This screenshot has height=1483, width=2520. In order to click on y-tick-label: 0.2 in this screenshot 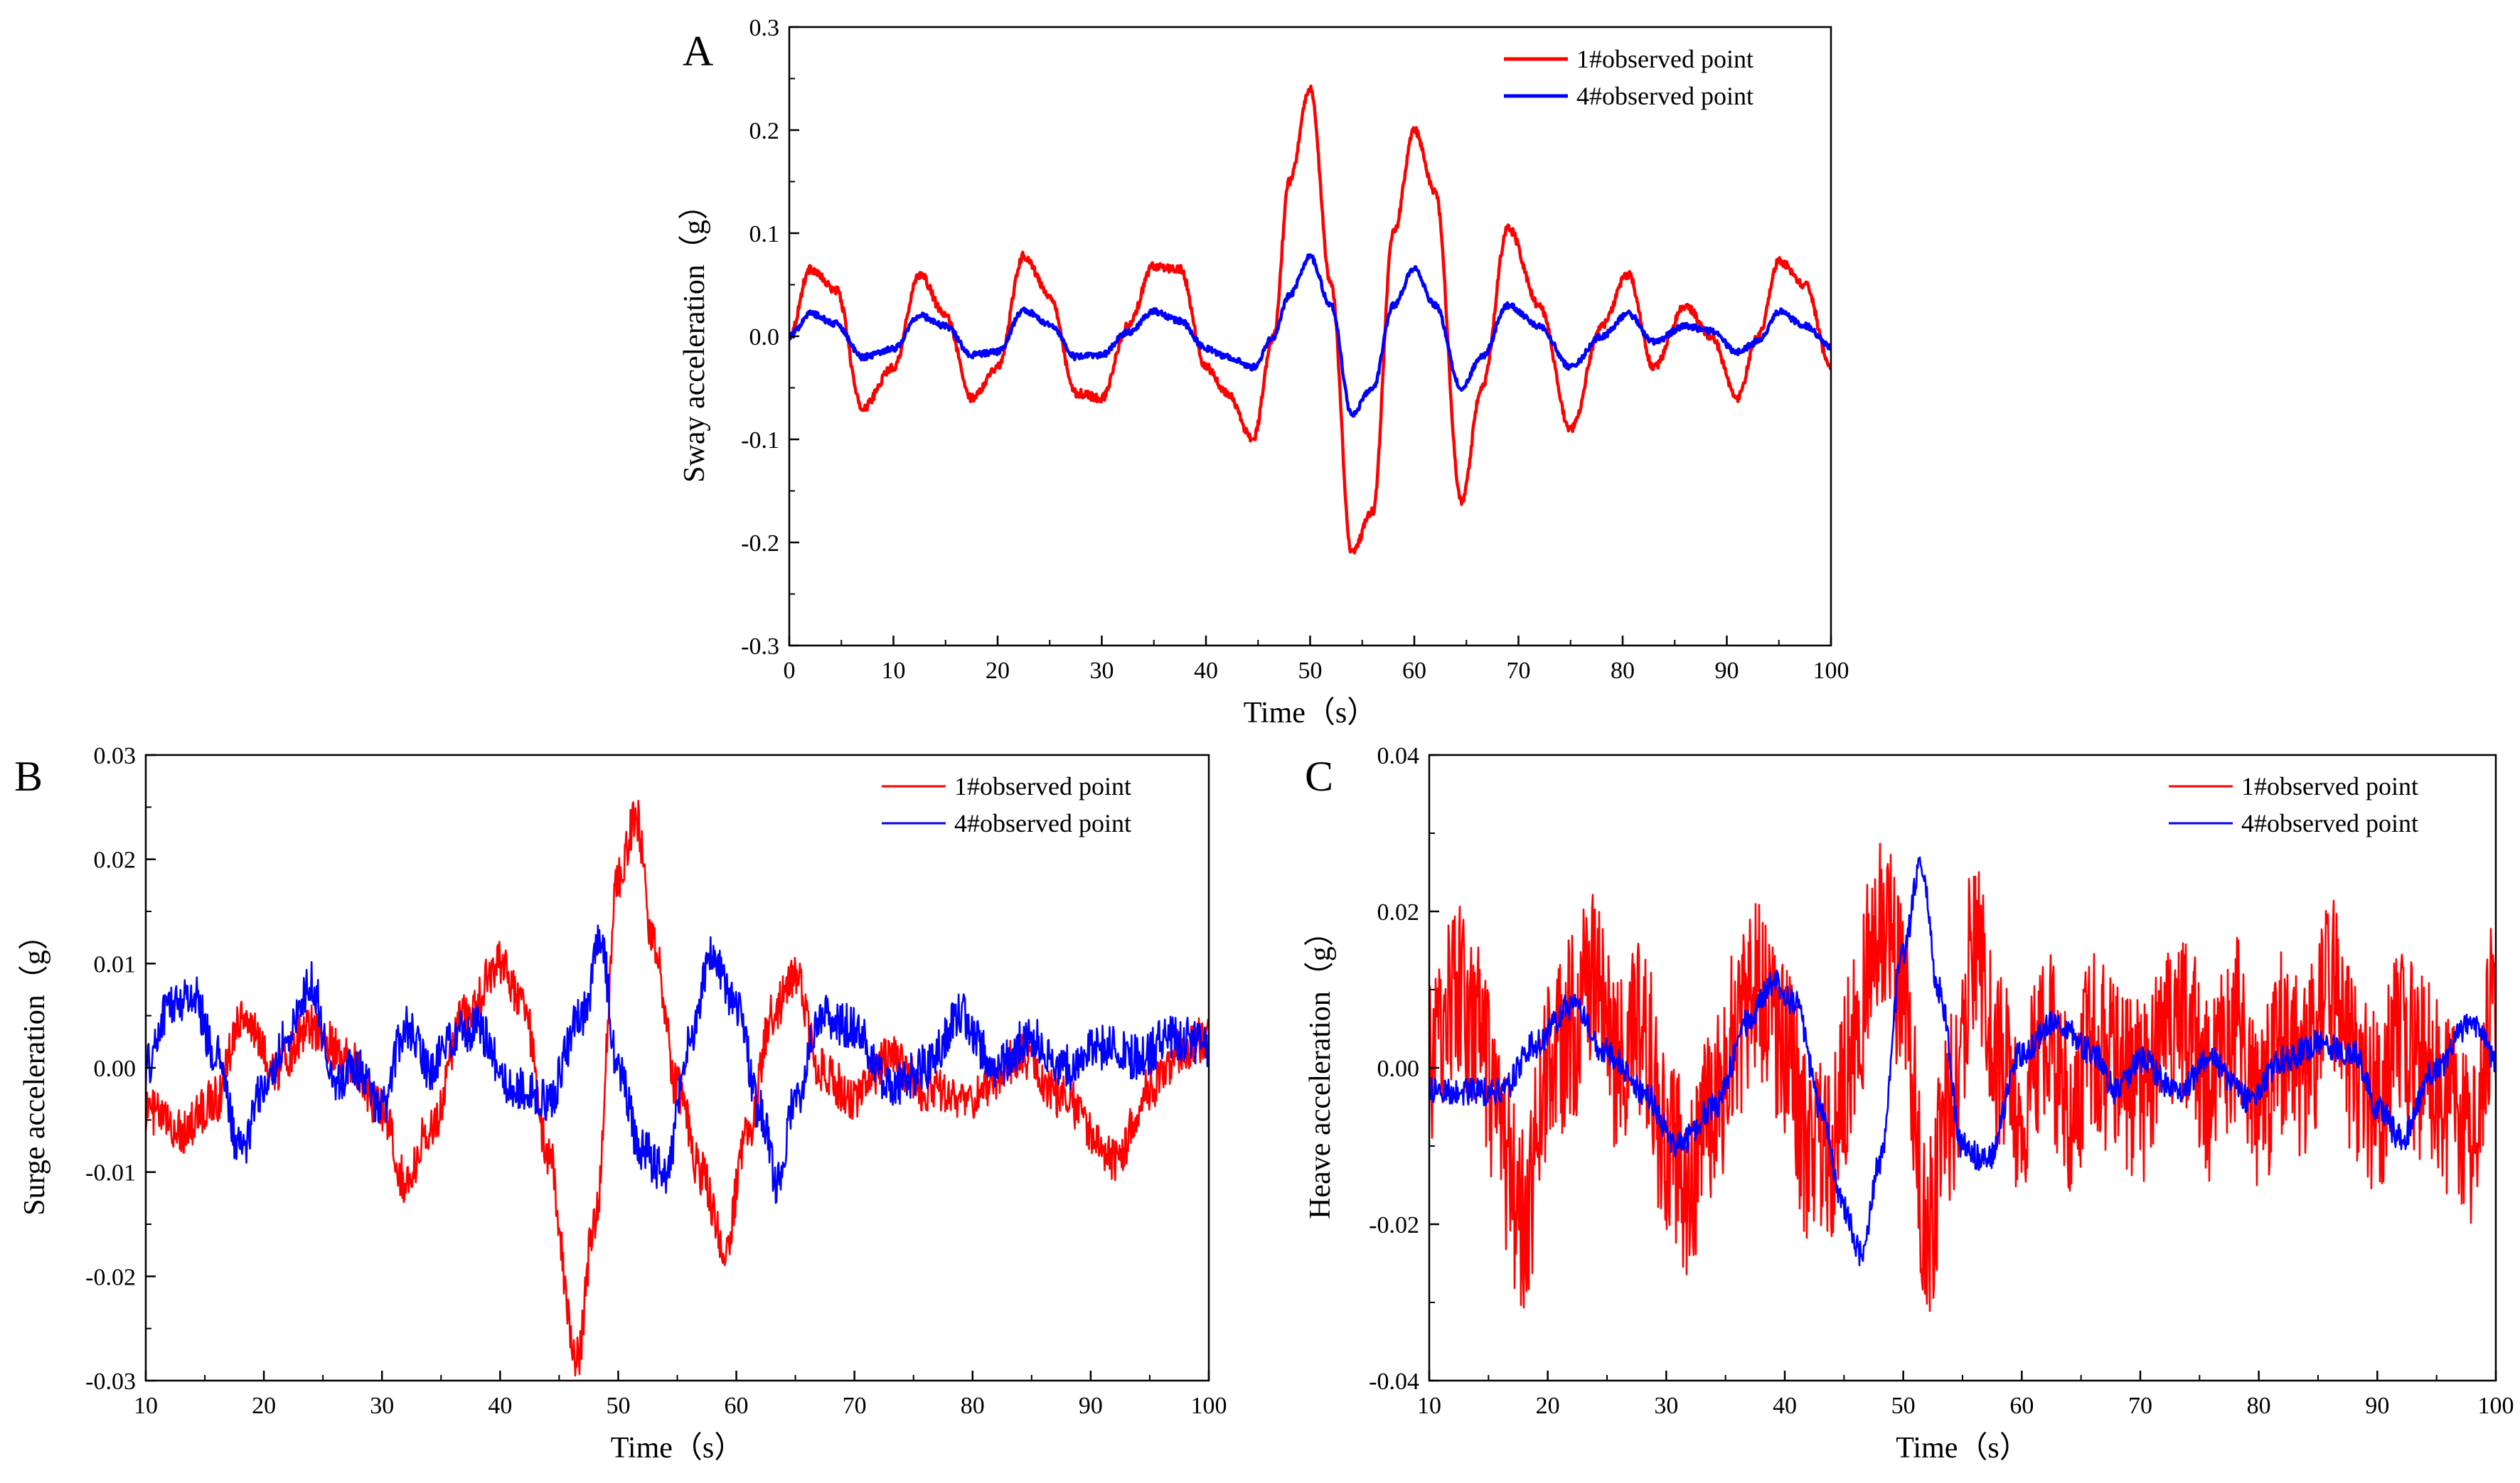, I will do `click(764, 131)`.